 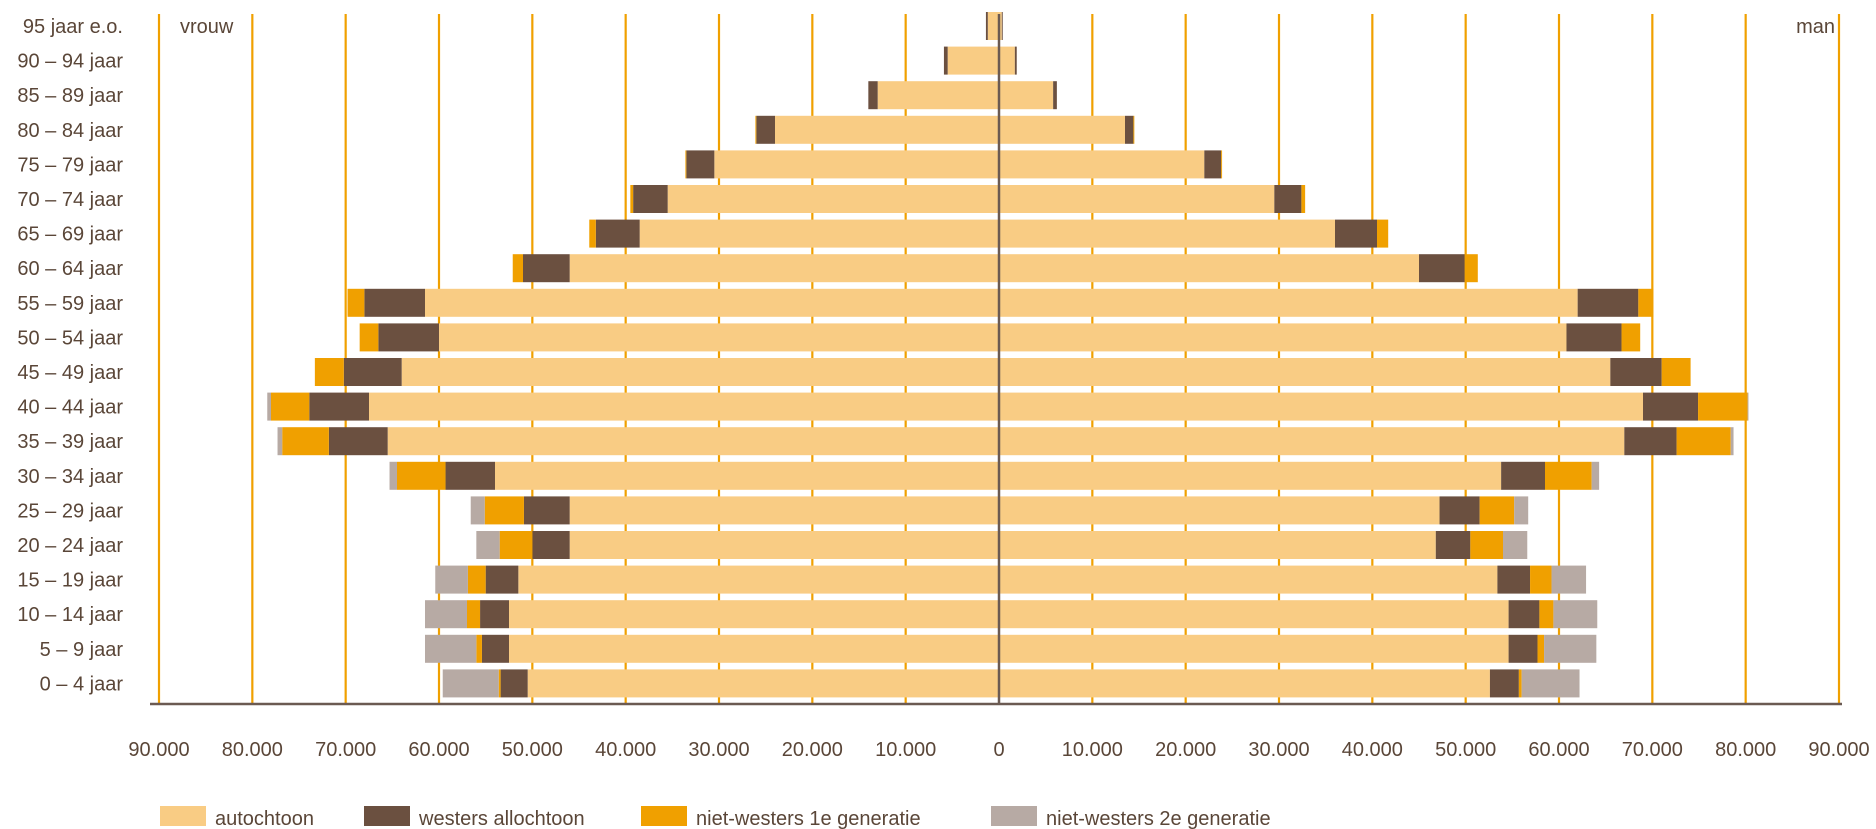 What do you see at coordinates (70, 511) in the screenshot?
I see `age-group-label: 25 – 29 jaar` at bounding box center [70, 511].